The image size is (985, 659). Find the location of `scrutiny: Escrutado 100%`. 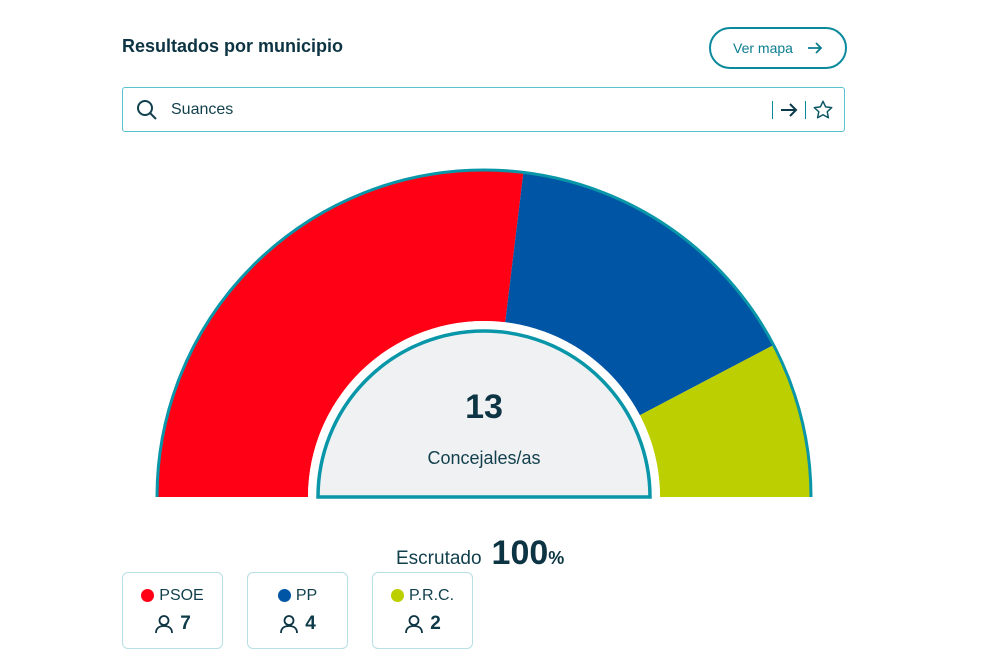

scrutiny: Escrutado 100% is located at coordinates (480, 553).